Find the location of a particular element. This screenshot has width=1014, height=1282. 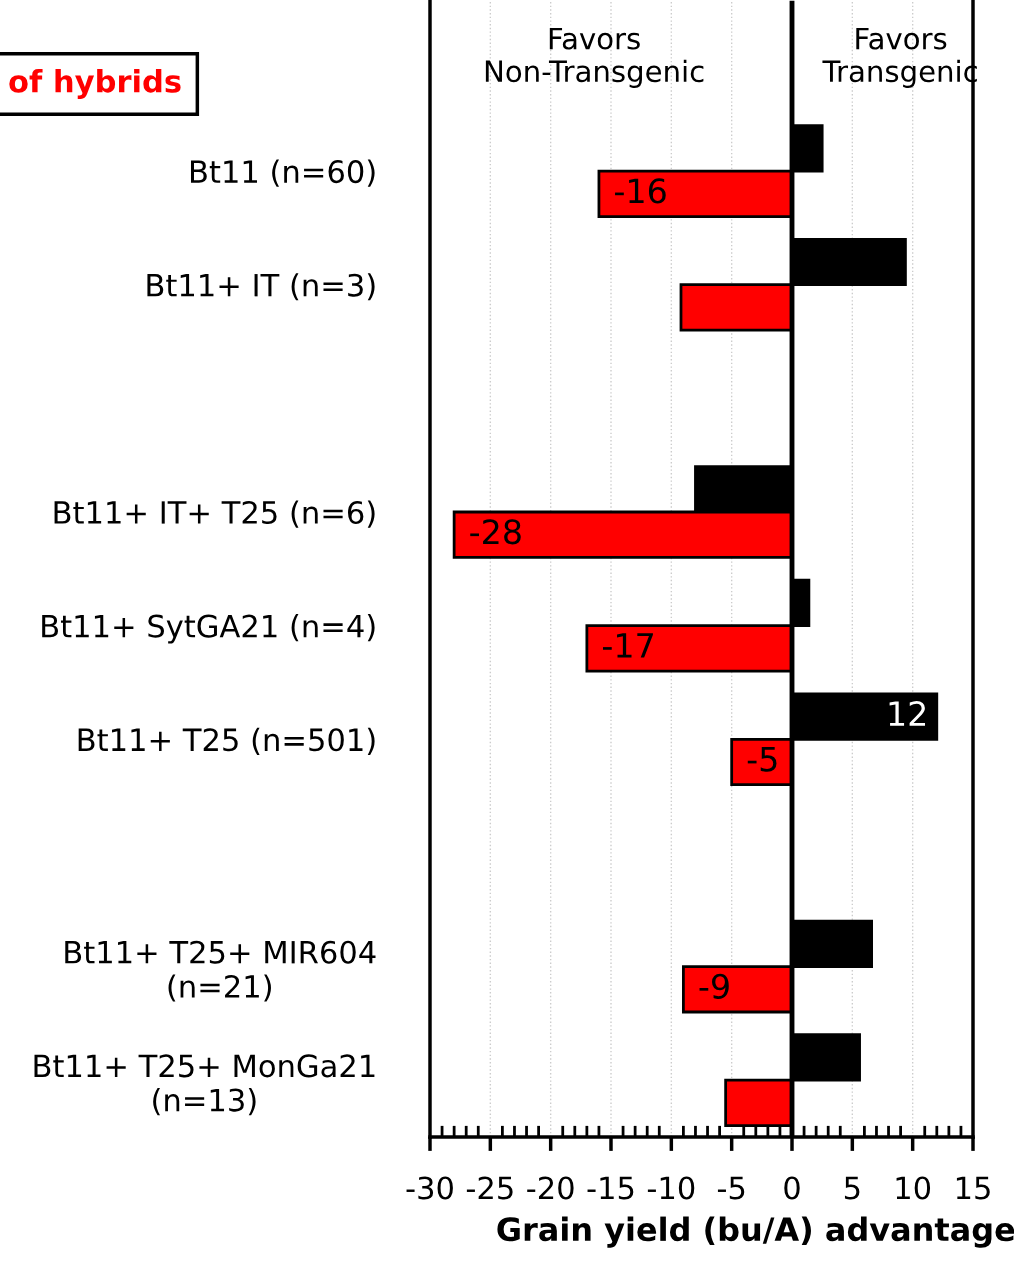

x-tick-label: 15 is located at coordinates (973, 1188).